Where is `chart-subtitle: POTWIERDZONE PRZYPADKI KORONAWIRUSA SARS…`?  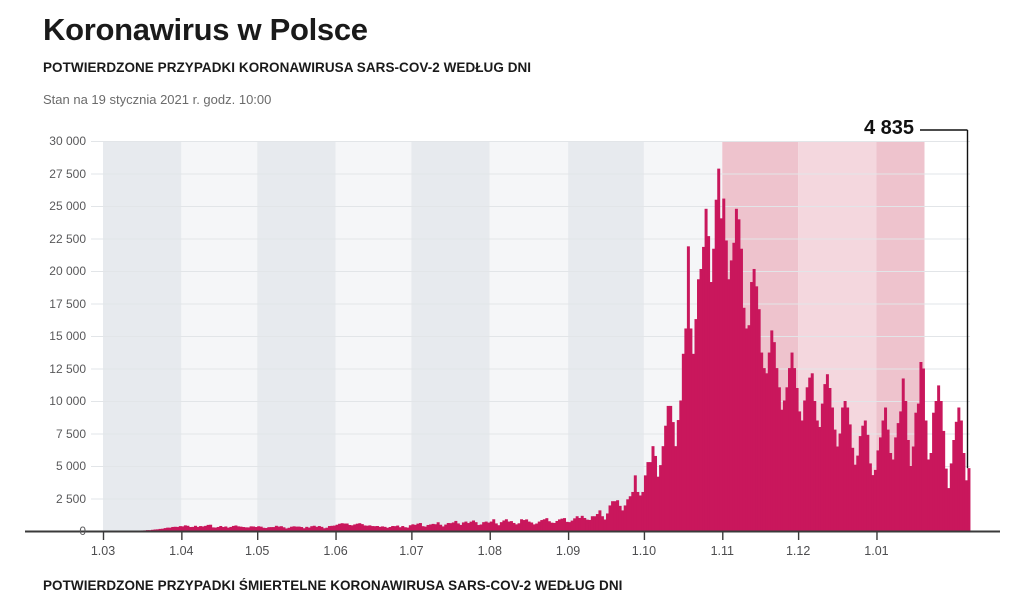
chart-subtitle: POTWIERDZONE PRZYPADKI KORONAWIRUSA SARS… is located at coordinates (287, 67).